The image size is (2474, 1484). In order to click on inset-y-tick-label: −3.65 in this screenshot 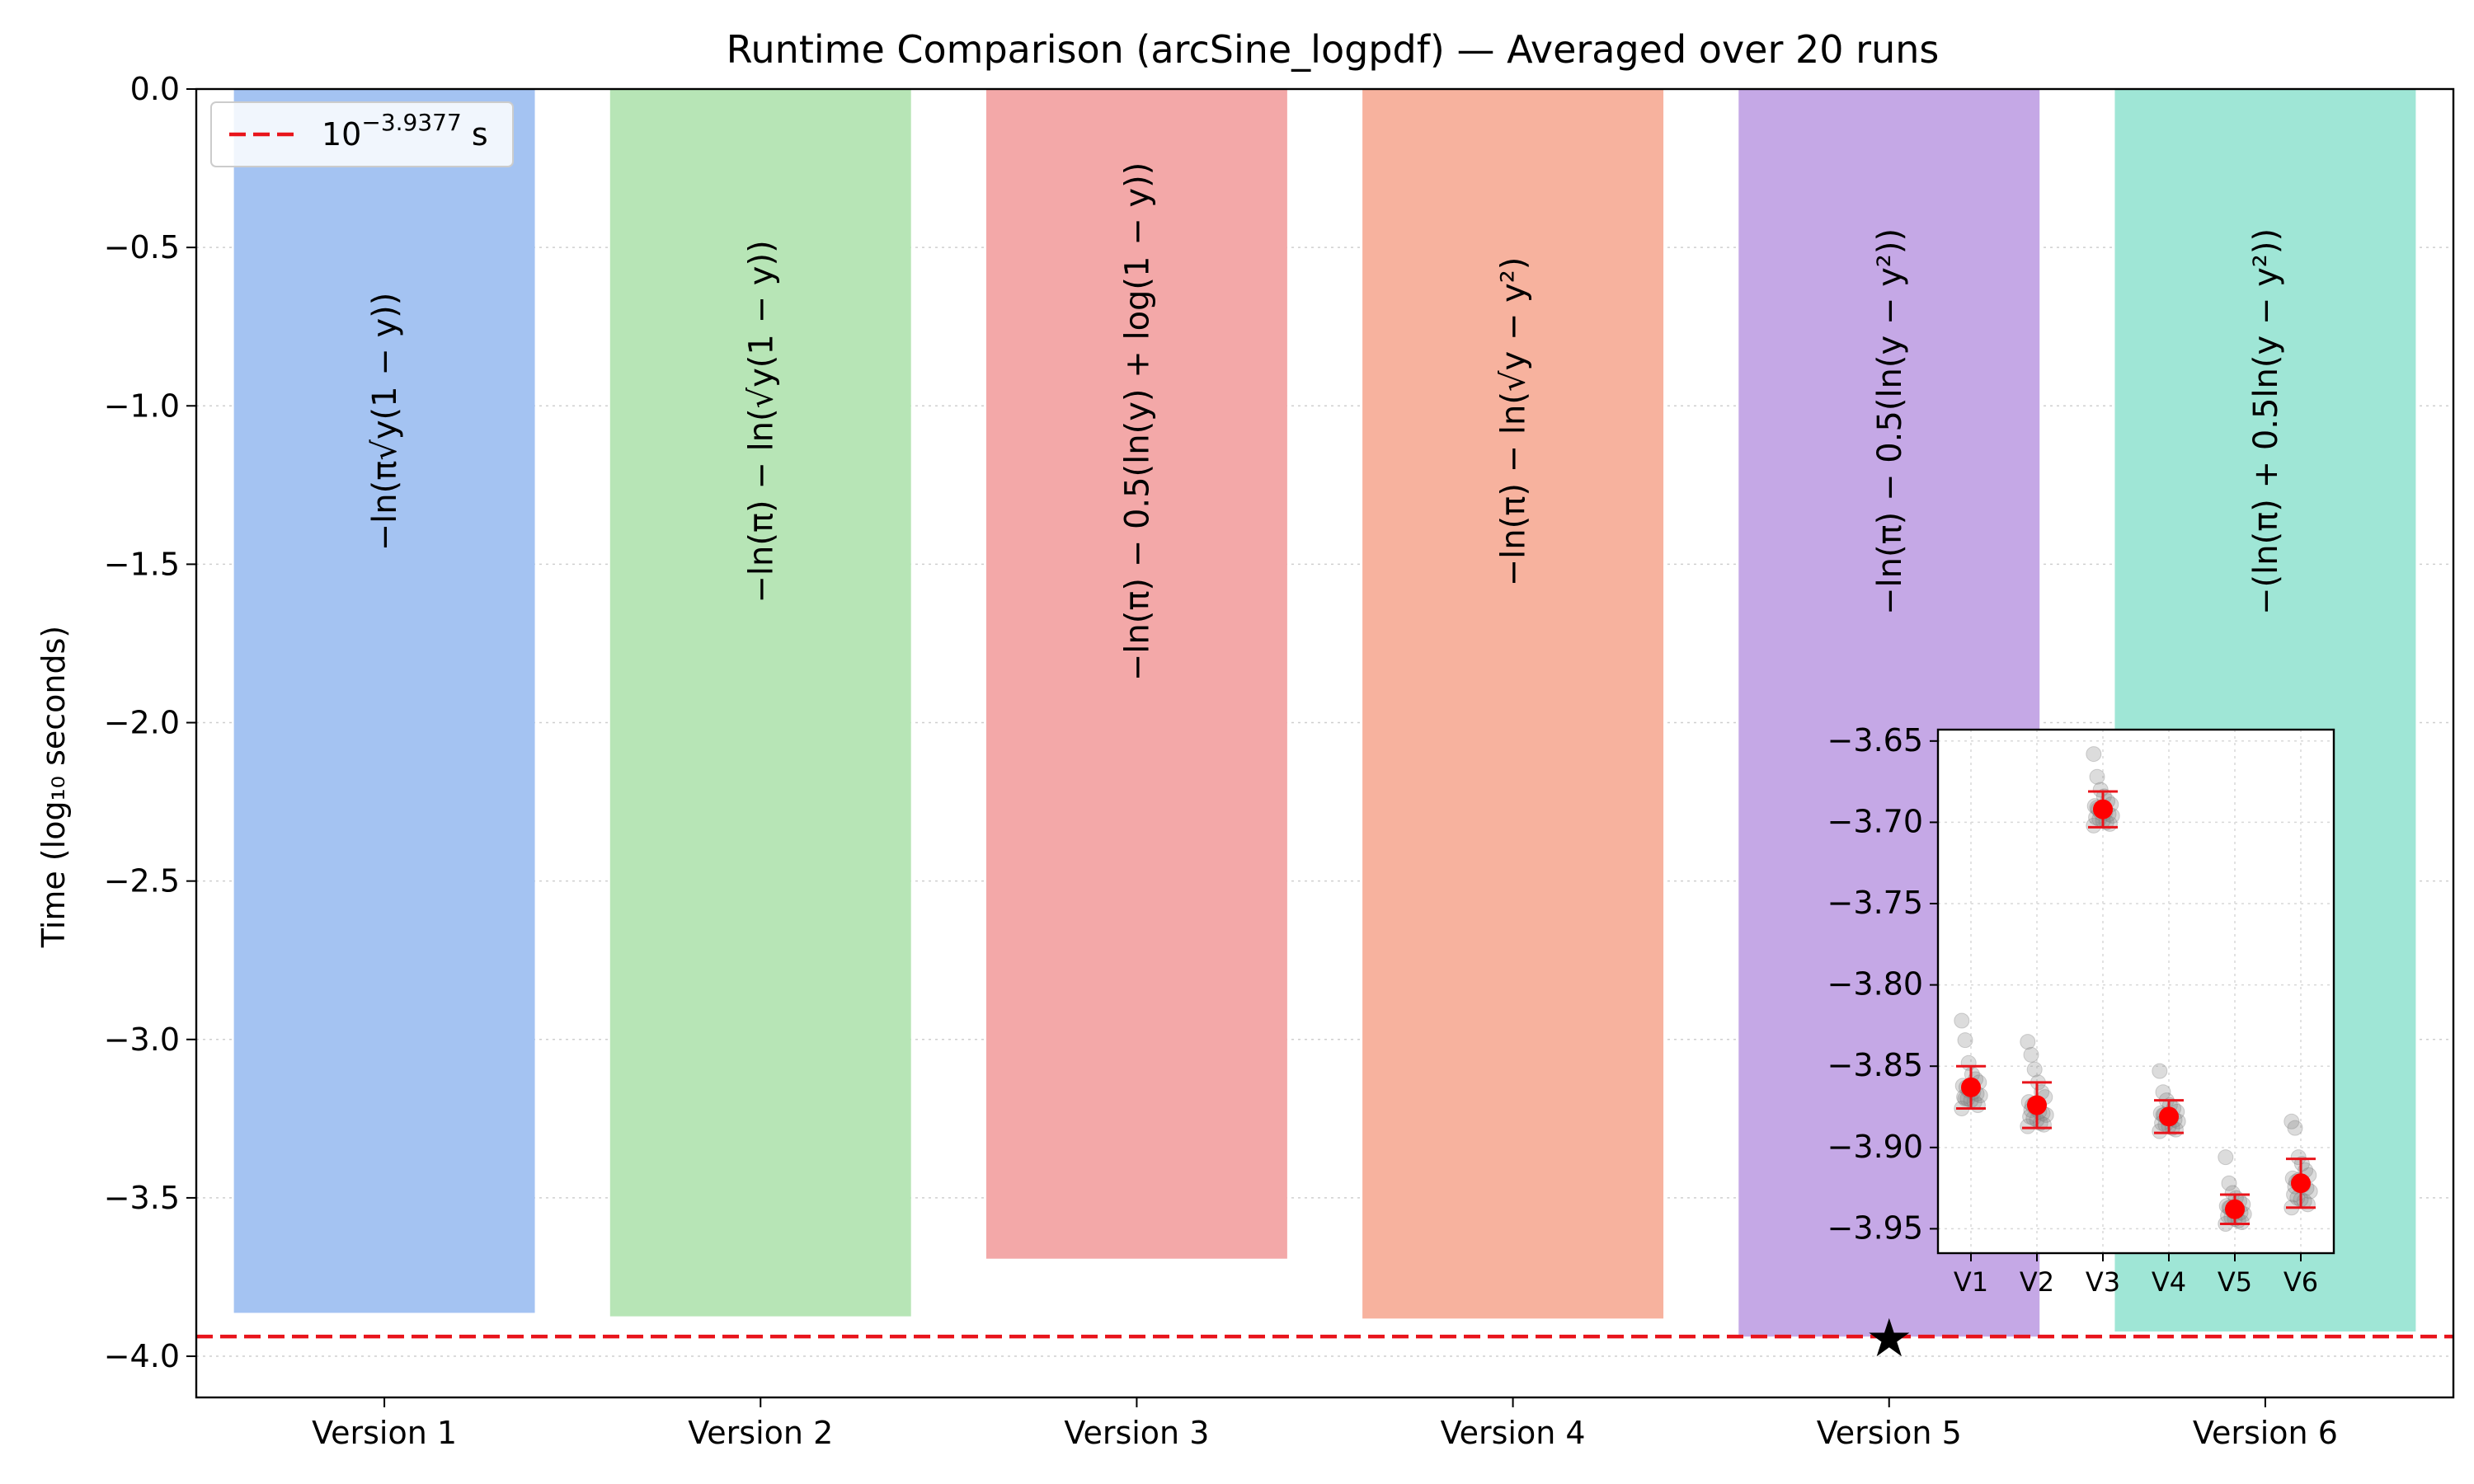, I will do `click(1875, 740)`.